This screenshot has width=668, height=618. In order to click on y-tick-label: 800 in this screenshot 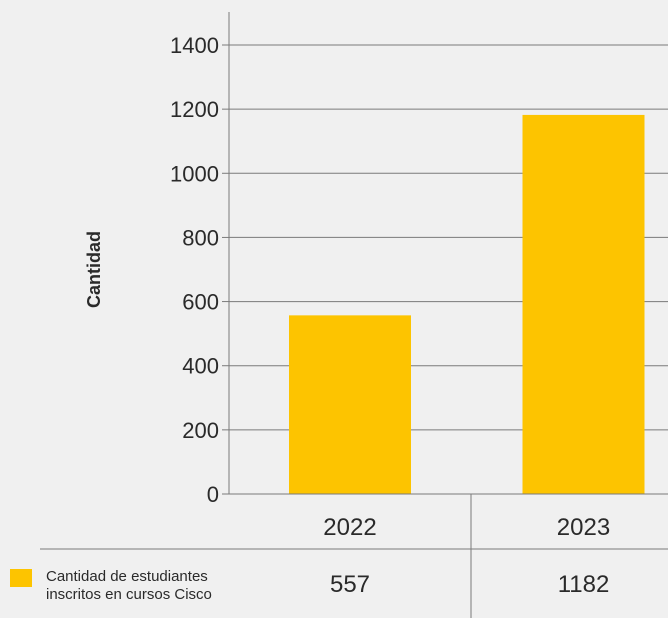, I will do `click(200, 237)`.